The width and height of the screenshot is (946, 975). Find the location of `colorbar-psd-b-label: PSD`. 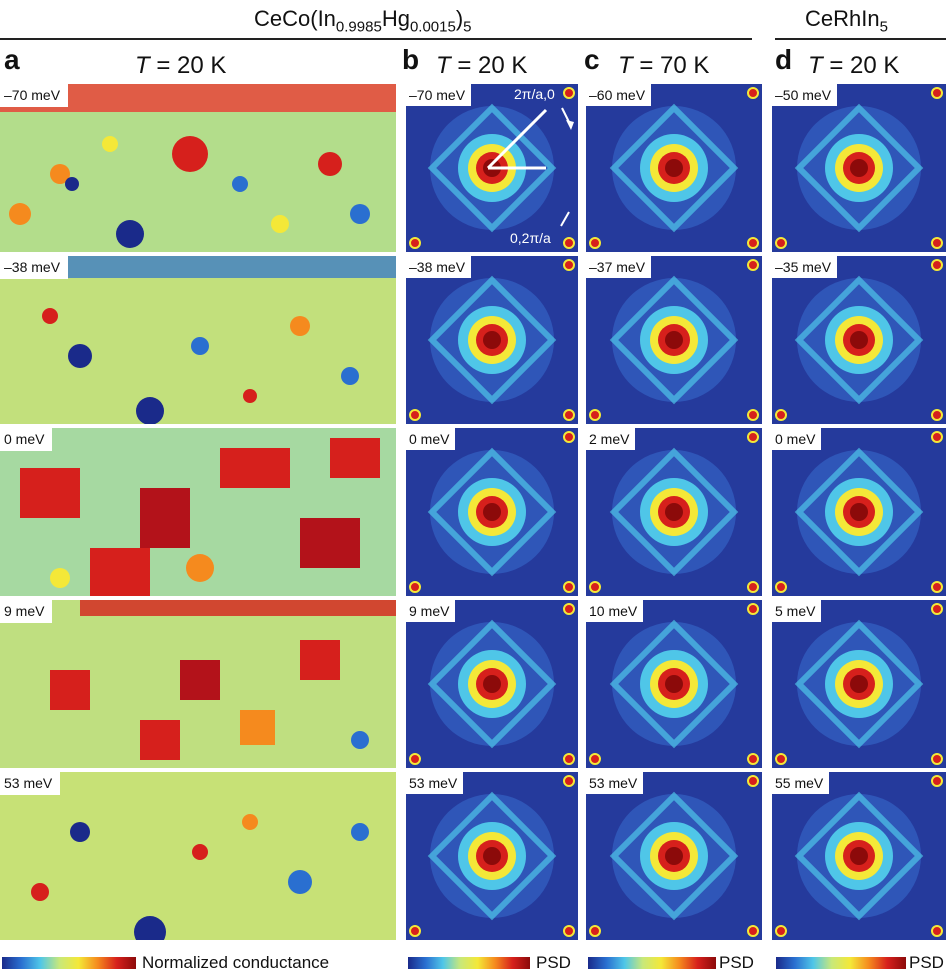

colorbar-psd-b-label: PSD is located at coordinates (553, 962).